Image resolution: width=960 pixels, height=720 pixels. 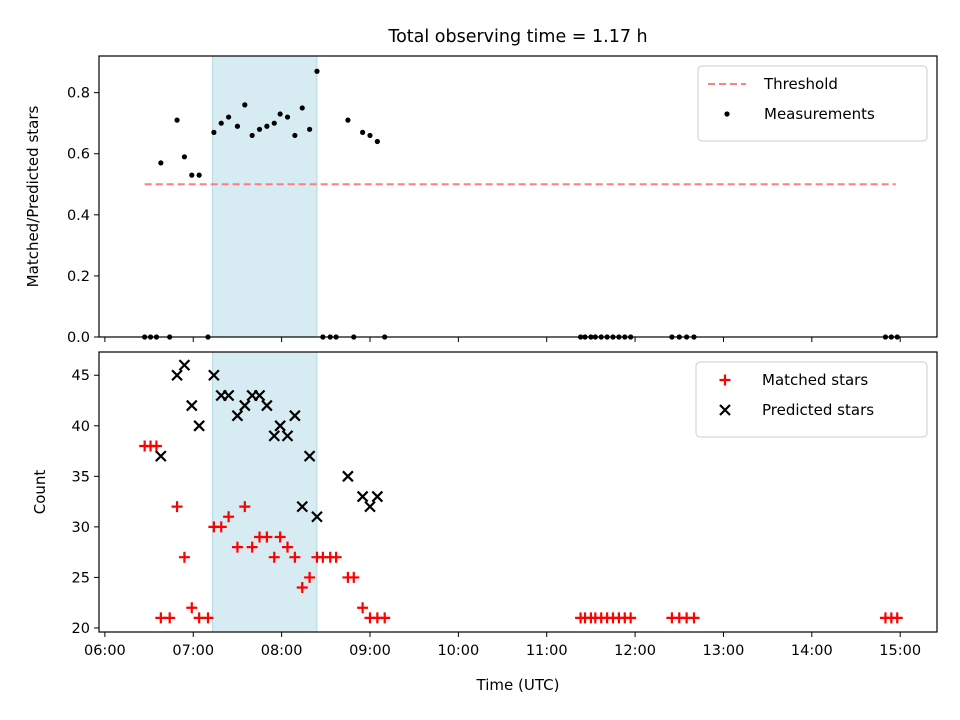 What do you see at coordinates (725, 380) in the screenshot?
I see `legend-matched-swatch` at bounding box center [725, 380].